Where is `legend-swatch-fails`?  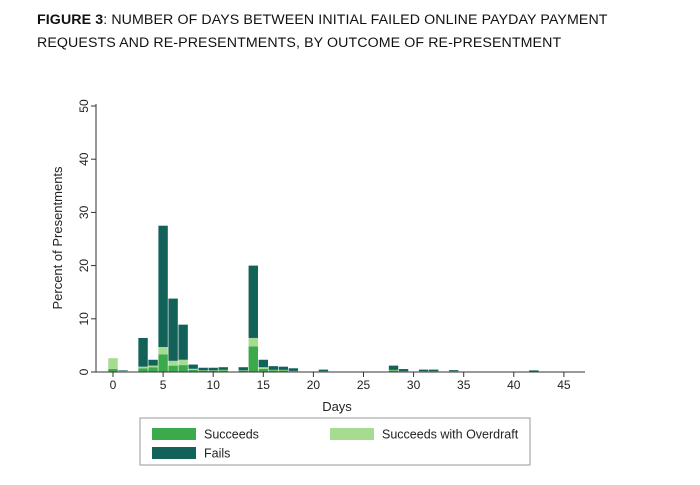
legend-swatch-fails is located at coordinates (174, 453).